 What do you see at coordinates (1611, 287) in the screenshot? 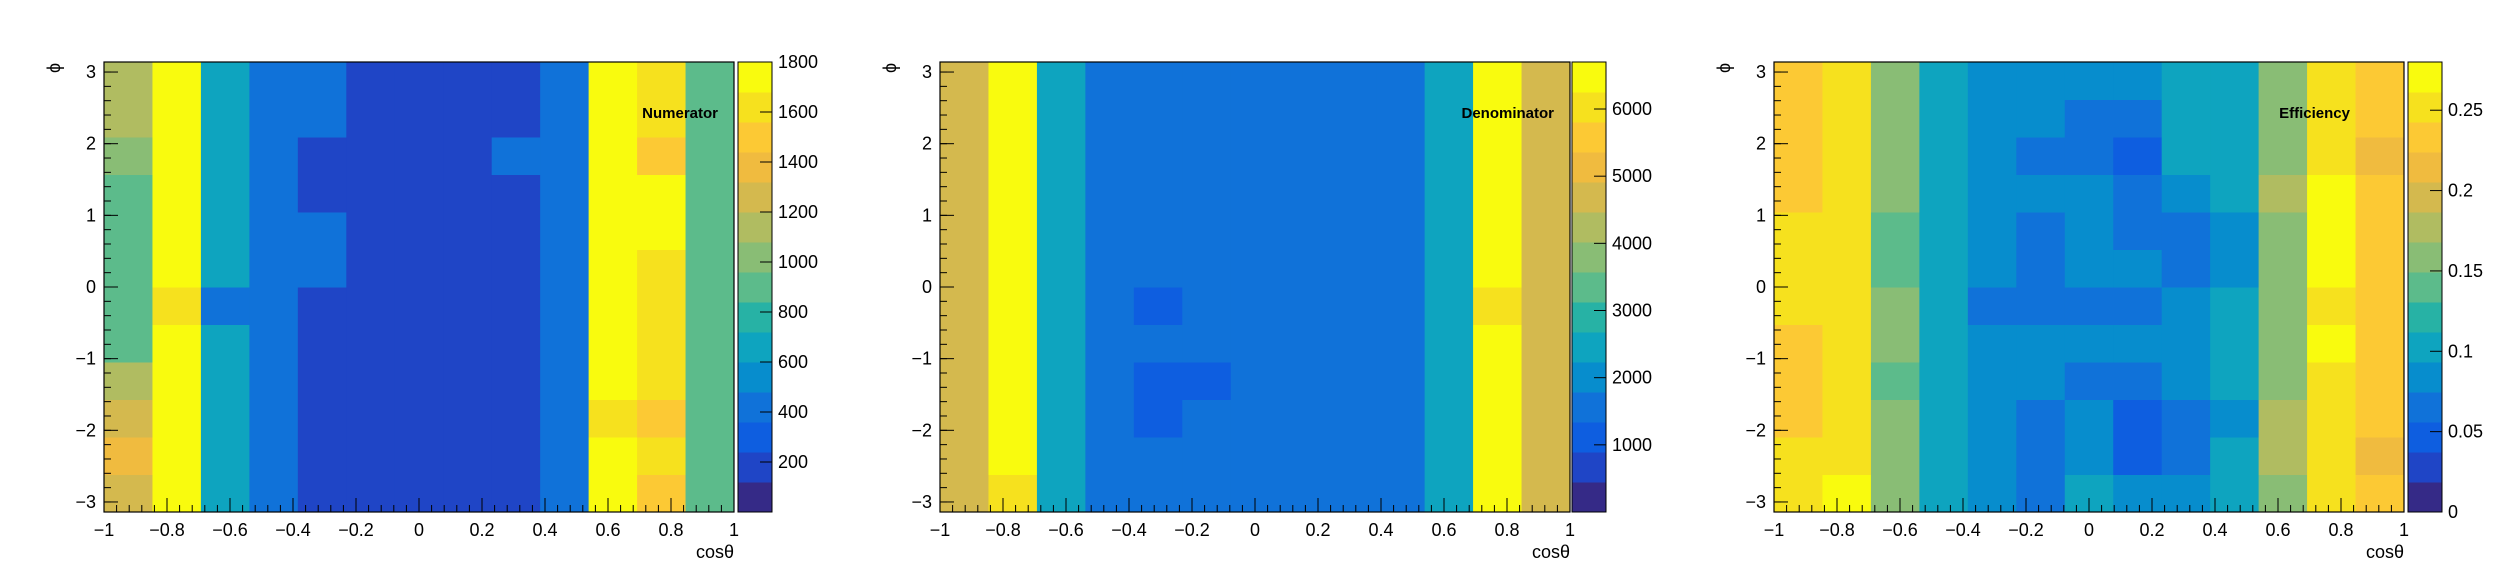
I see `color-palette: 1000 2000 3000 4000 5000 6000` at bounding box center [1611, 287].